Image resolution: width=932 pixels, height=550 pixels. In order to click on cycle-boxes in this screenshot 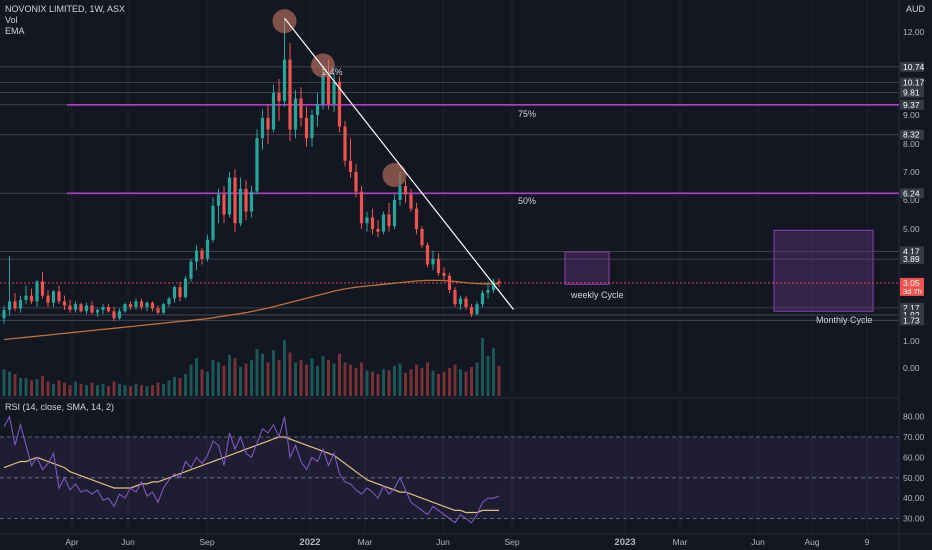, I will do `click(719, 270)`.